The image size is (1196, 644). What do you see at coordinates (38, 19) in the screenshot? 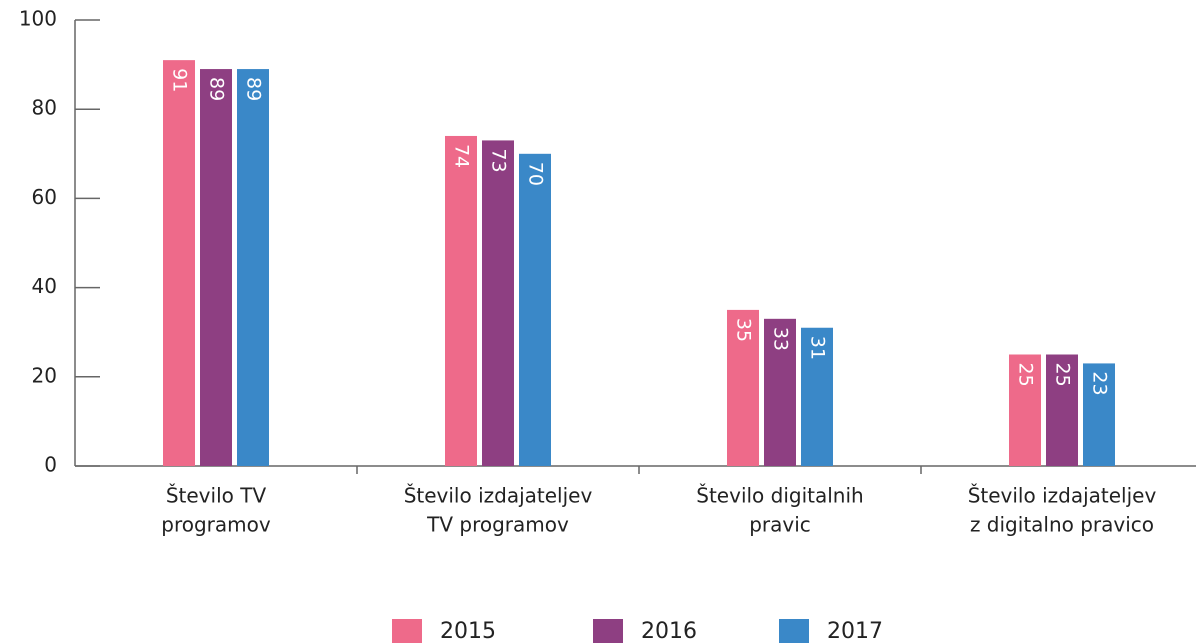
I see `y-tick-label: 100` at bounding box center [38, 19].